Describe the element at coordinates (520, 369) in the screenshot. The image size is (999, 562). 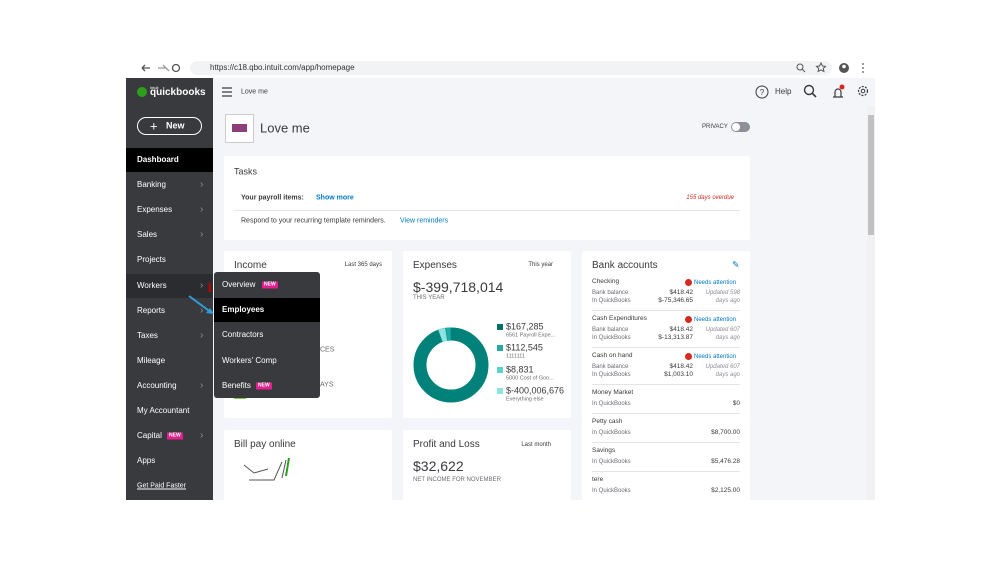
I see `legend-amount: $8,831` at that location.